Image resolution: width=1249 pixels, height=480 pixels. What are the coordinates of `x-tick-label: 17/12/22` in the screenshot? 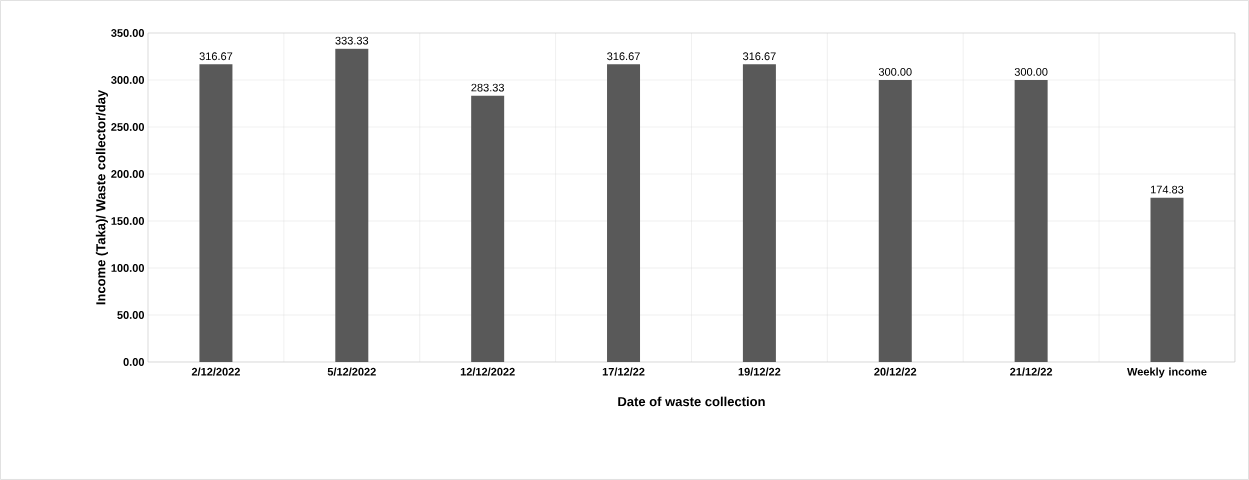 It's located at (623, 371).